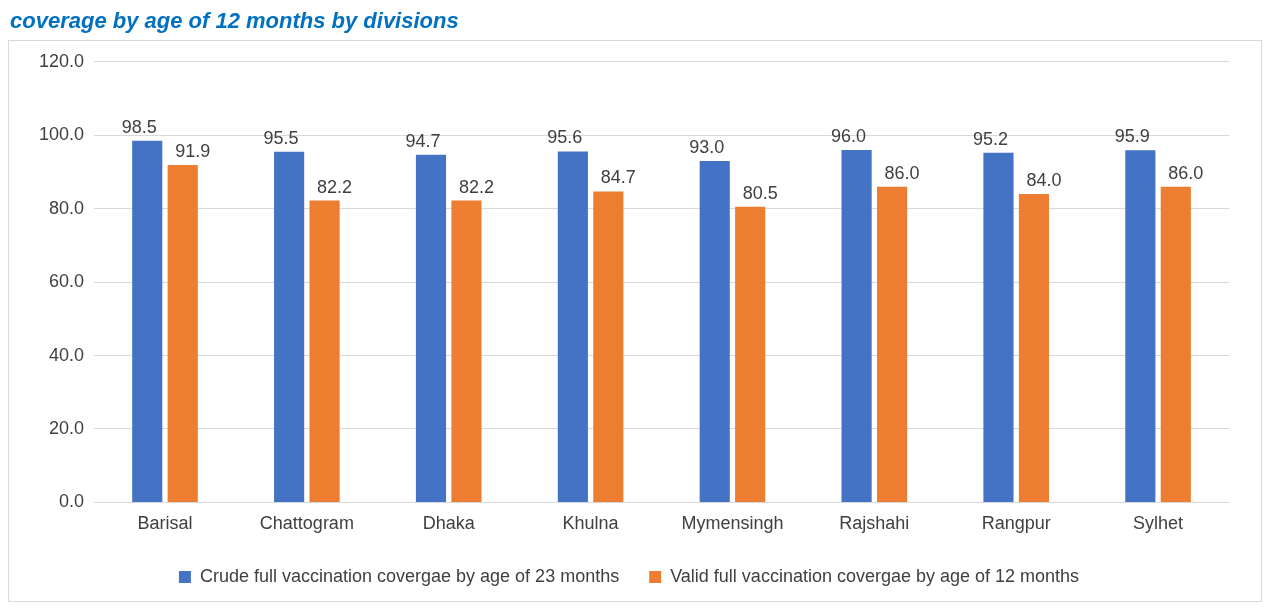  What do you see at coordinates (72, 501) in the screenshot?
I see `y-tick-label: 0.0` at bounding box center [72, 501].